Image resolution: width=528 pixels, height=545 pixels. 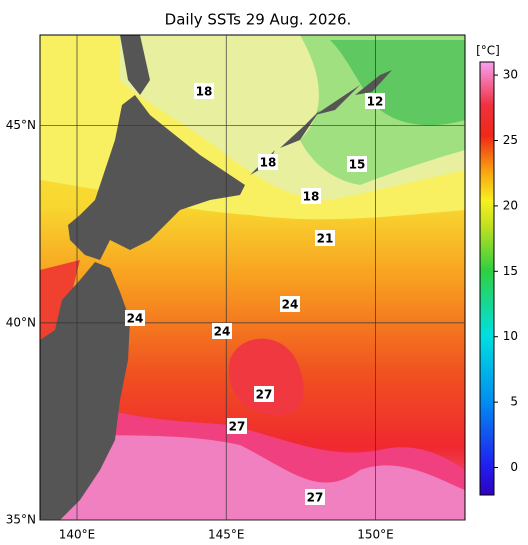 I want to click on contour-label: 15, so click(x=357, y=165).